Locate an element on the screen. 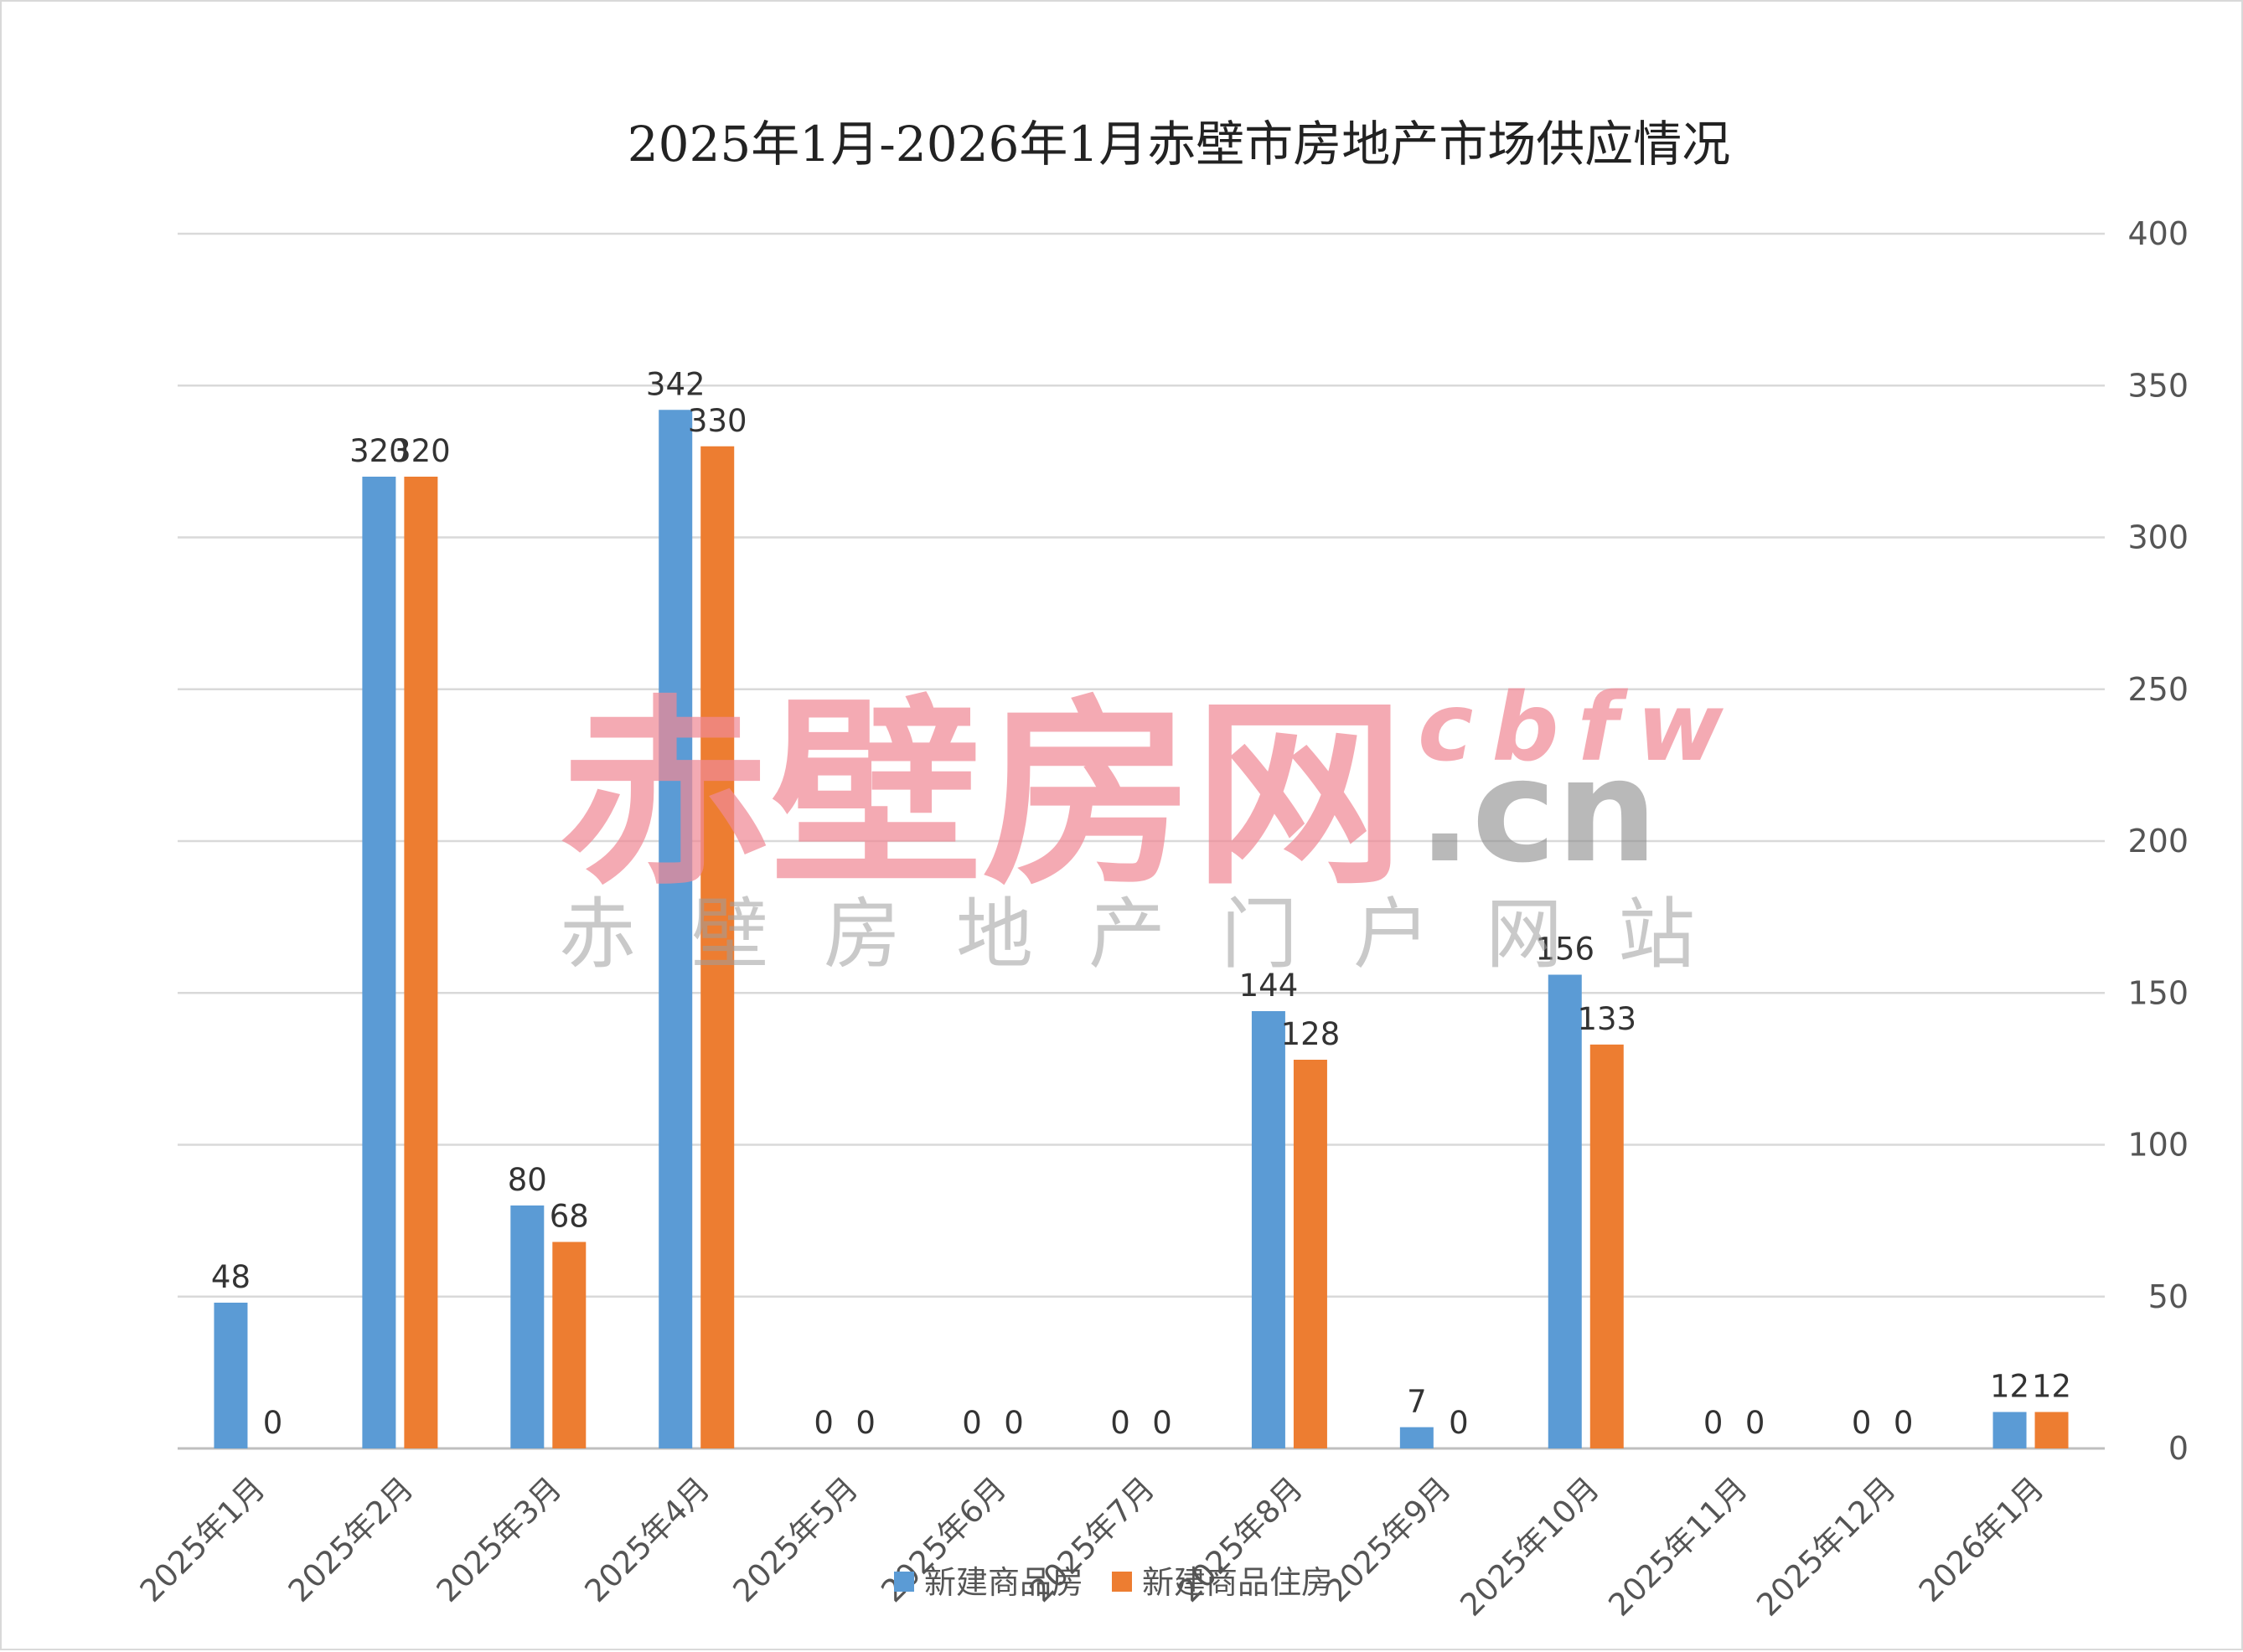 This screenshot has width=2243, height=1652. x-category-label: 2025年9月 is located at coordinates (1388, 1539).